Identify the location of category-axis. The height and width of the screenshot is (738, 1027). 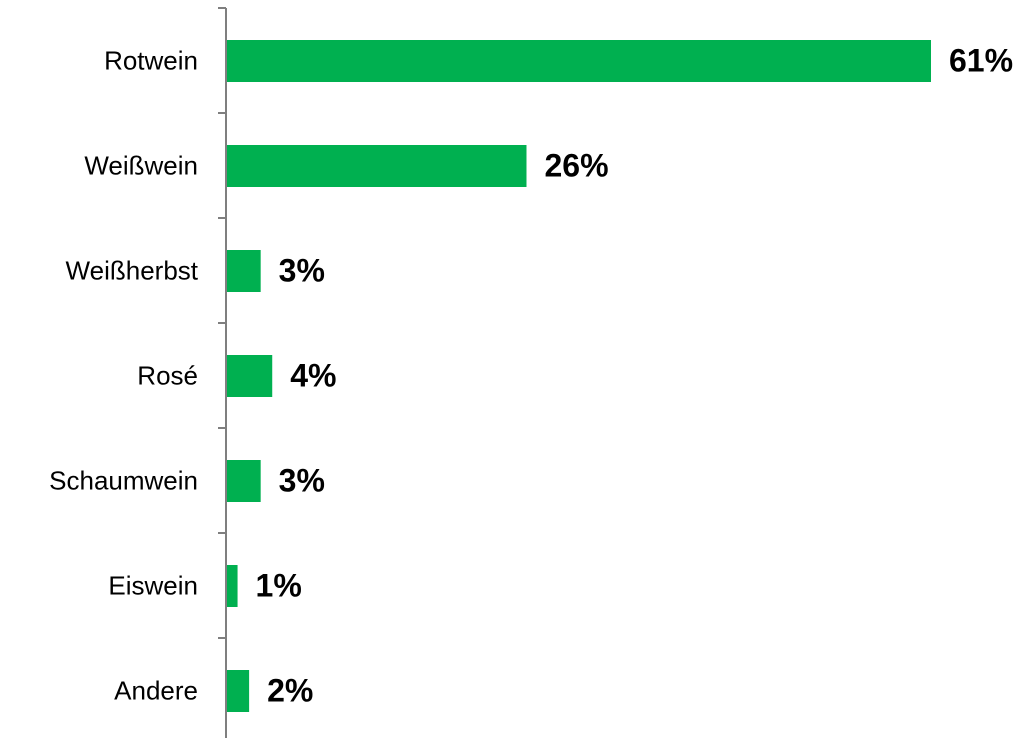
(222, 372).